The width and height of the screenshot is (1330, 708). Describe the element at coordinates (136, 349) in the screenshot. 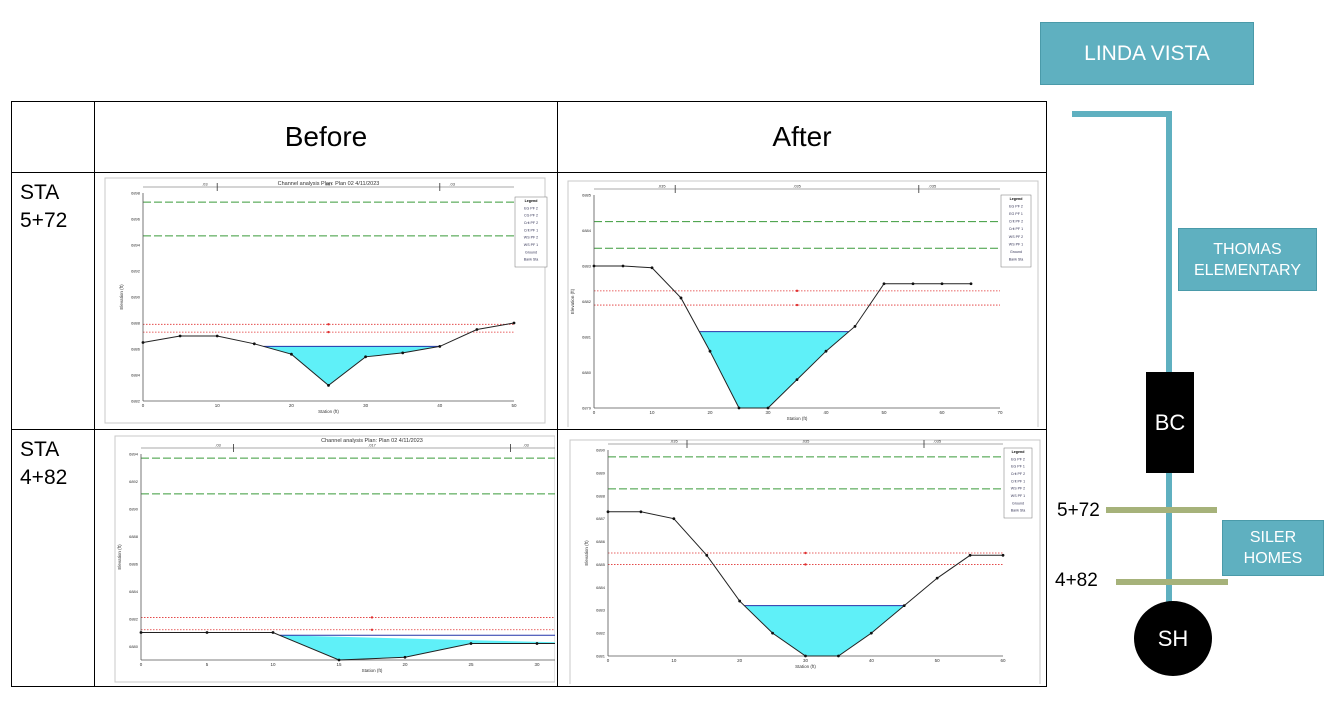

I see `y-tick-label: 6886` at that location.